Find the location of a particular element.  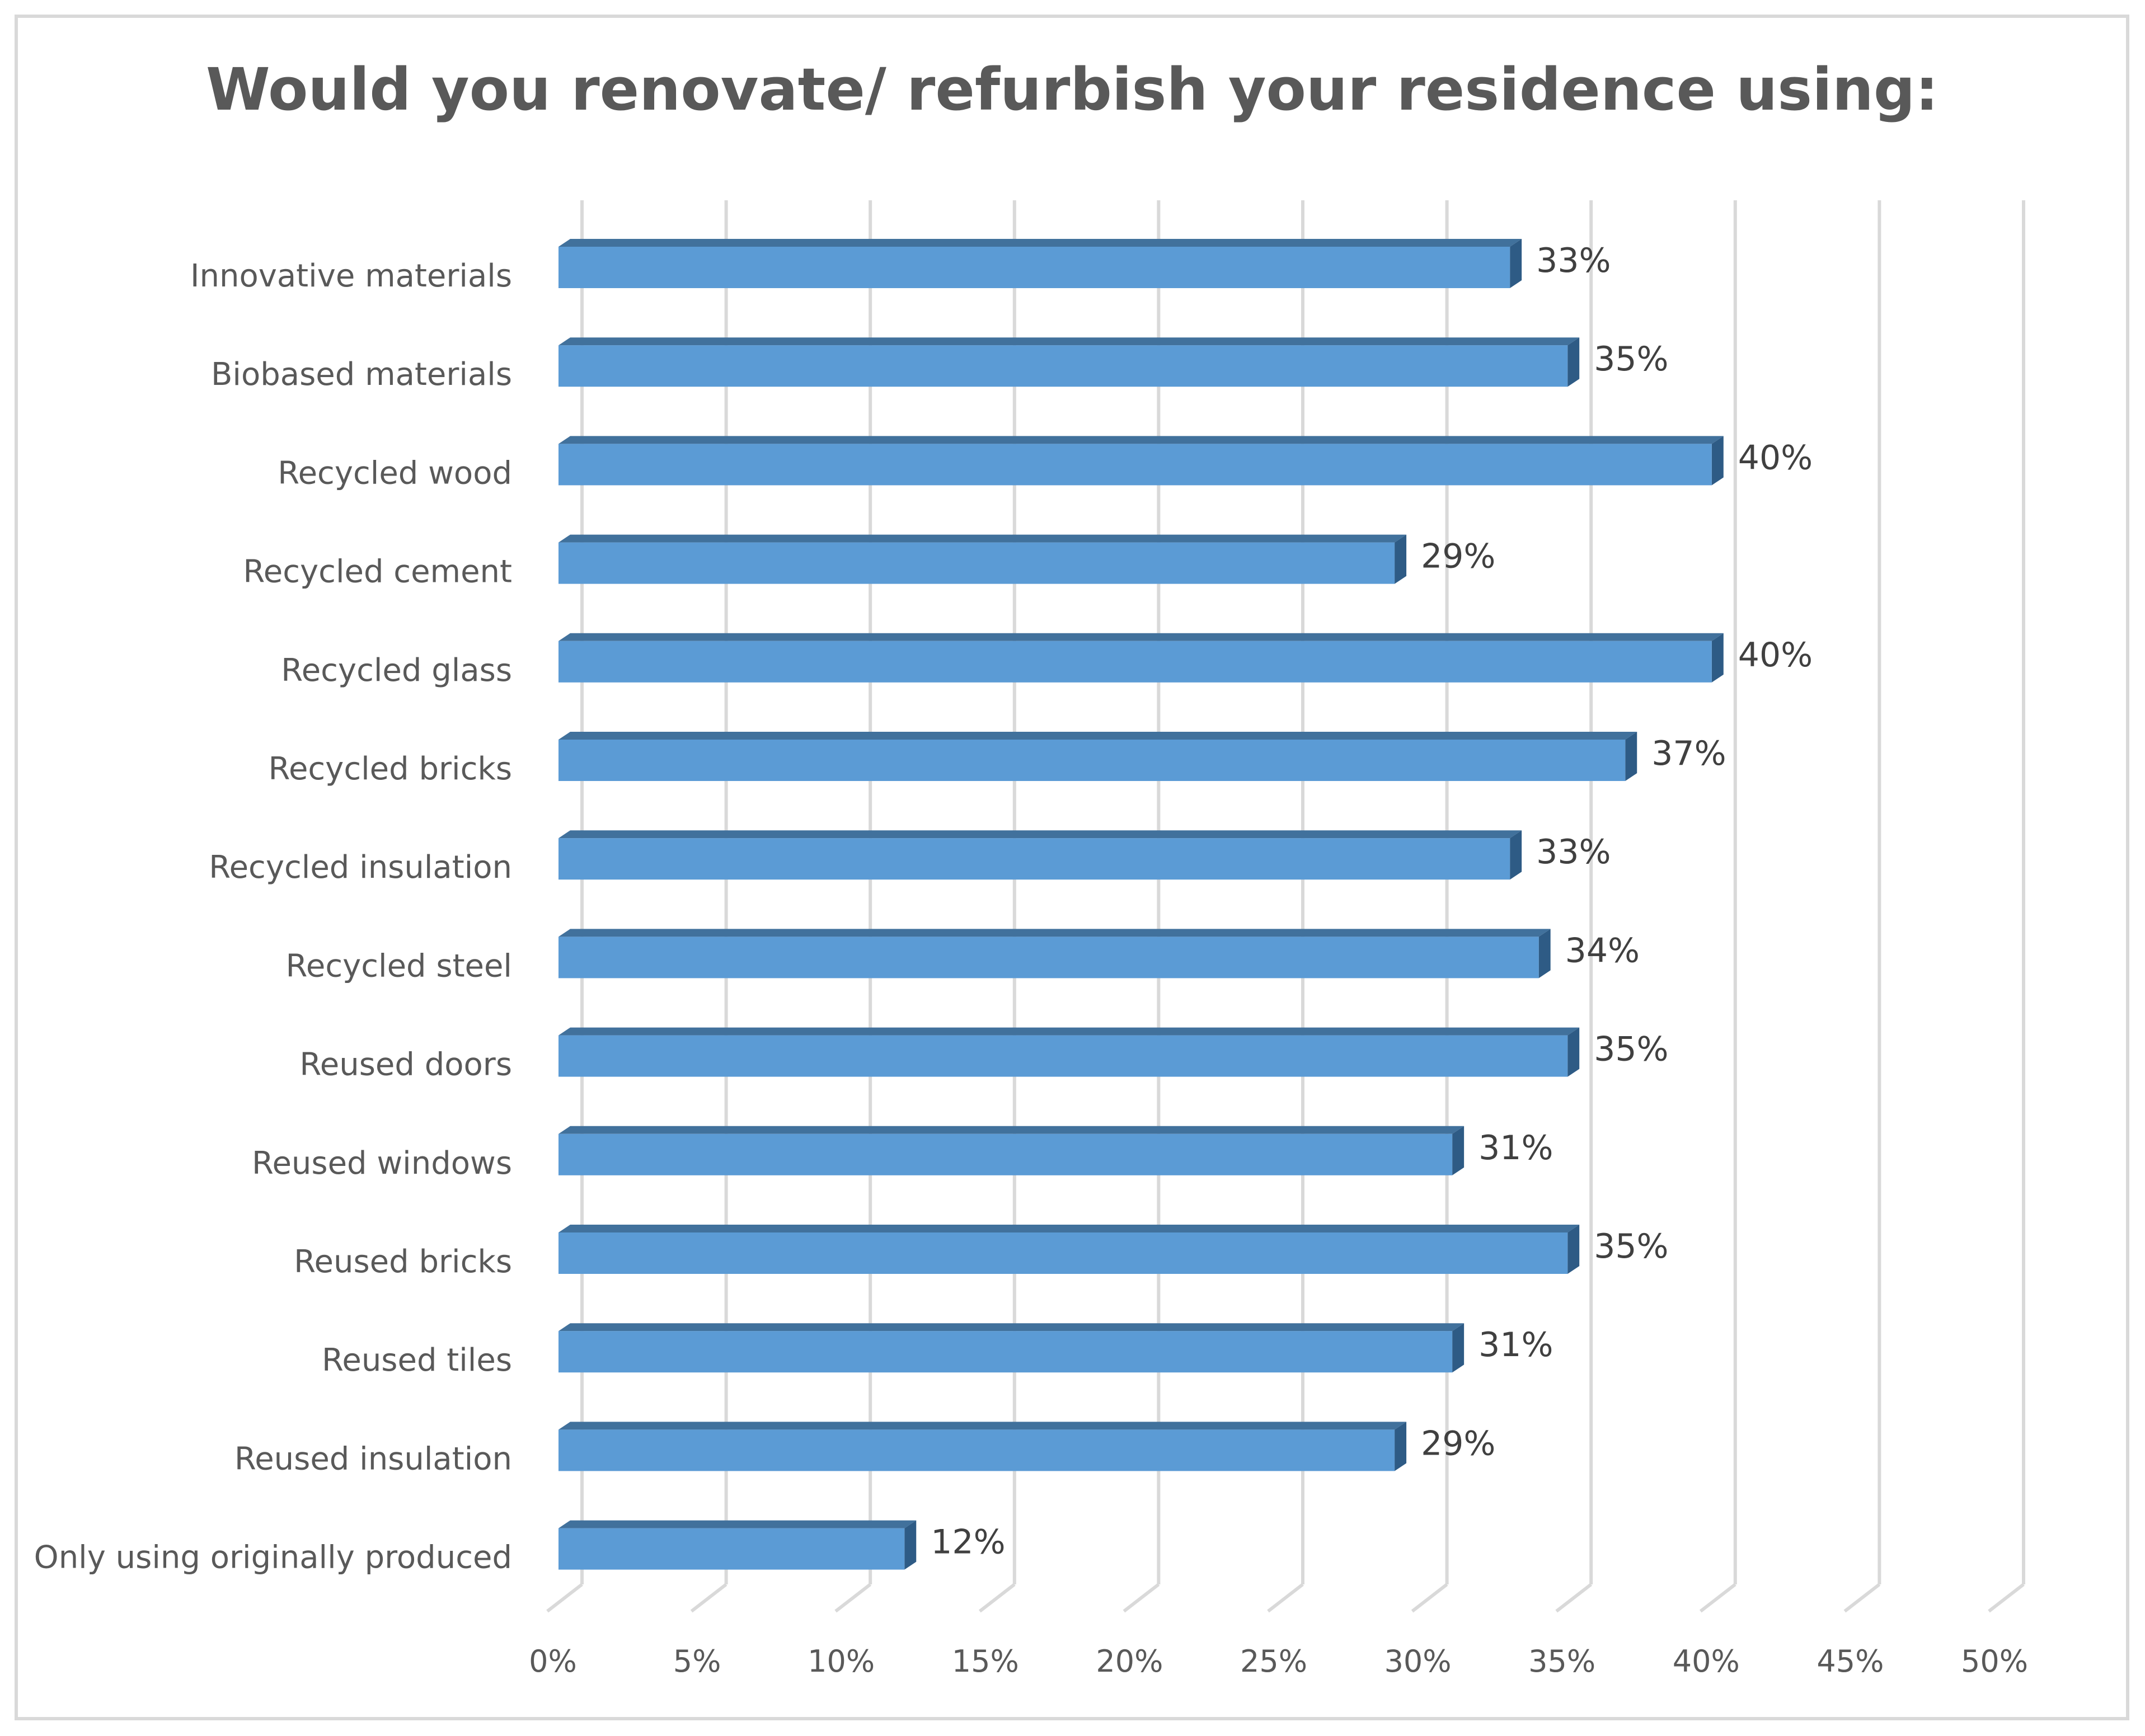

x-tick-label: 0% is located at coordinates (553, 1661).